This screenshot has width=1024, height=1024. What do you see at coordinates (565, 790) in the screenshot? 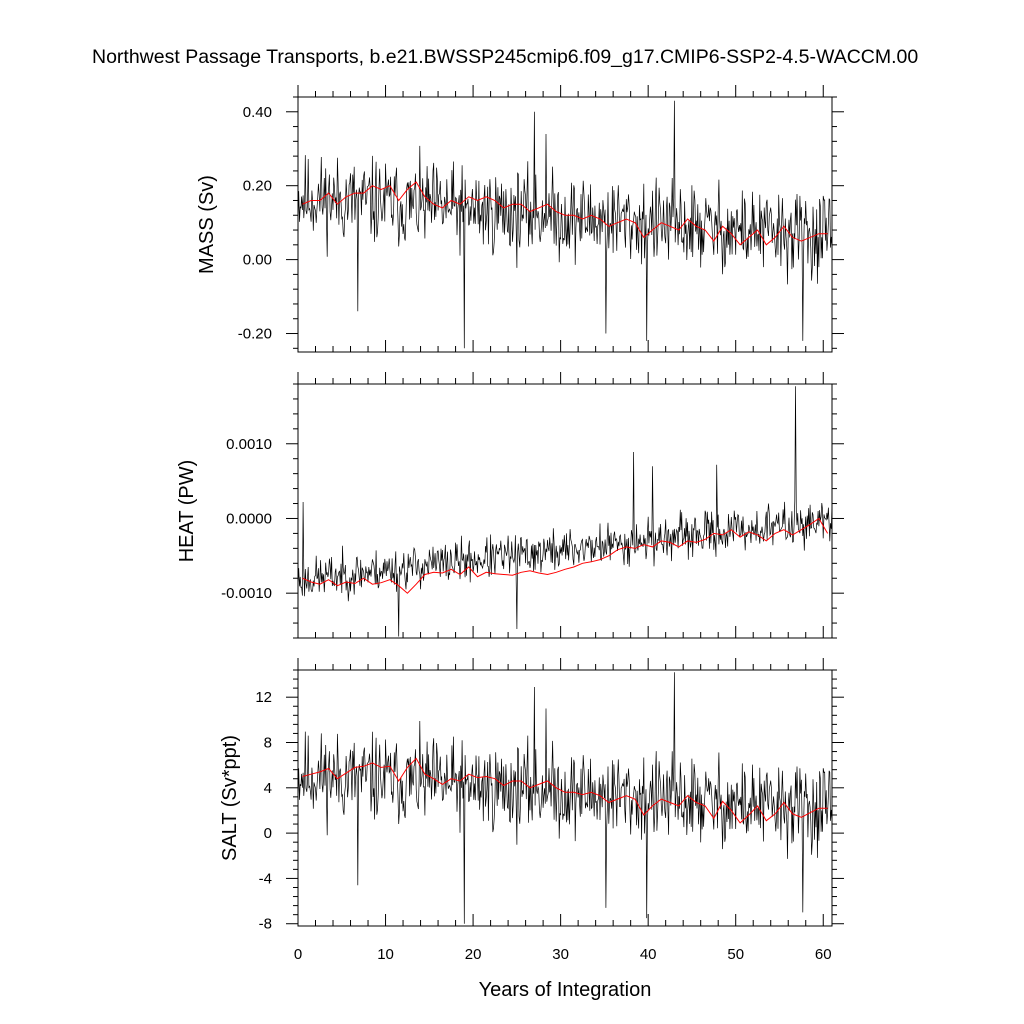
I see `salt-annual-mean-series` at bounding box center [565, 790].